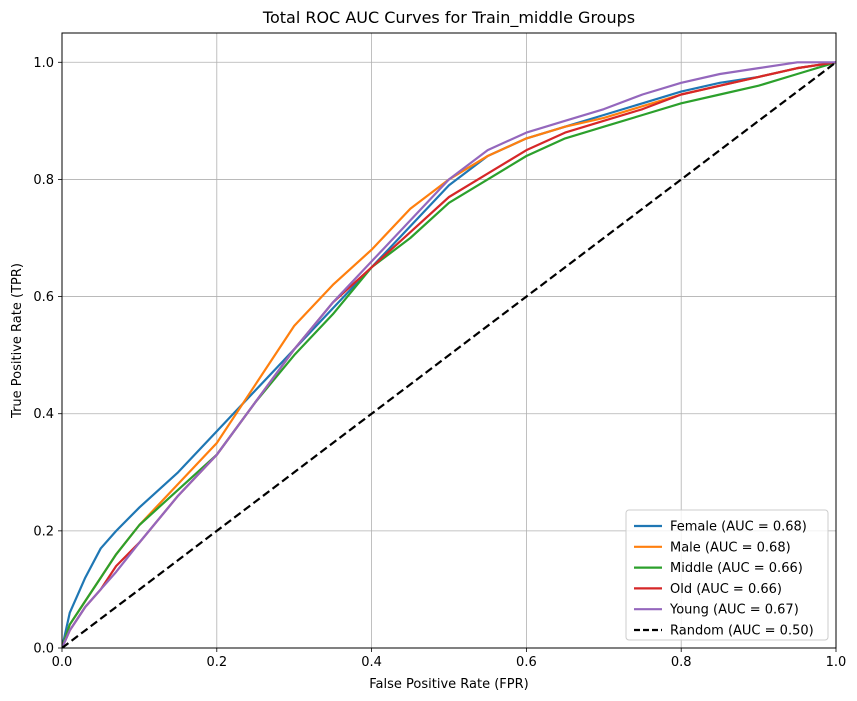 The width and height of the screenshot is (857, 701). Describe the element at coordinates (681, 662) in the screenshot. I see `x-tick-label: 0.8` at that location.